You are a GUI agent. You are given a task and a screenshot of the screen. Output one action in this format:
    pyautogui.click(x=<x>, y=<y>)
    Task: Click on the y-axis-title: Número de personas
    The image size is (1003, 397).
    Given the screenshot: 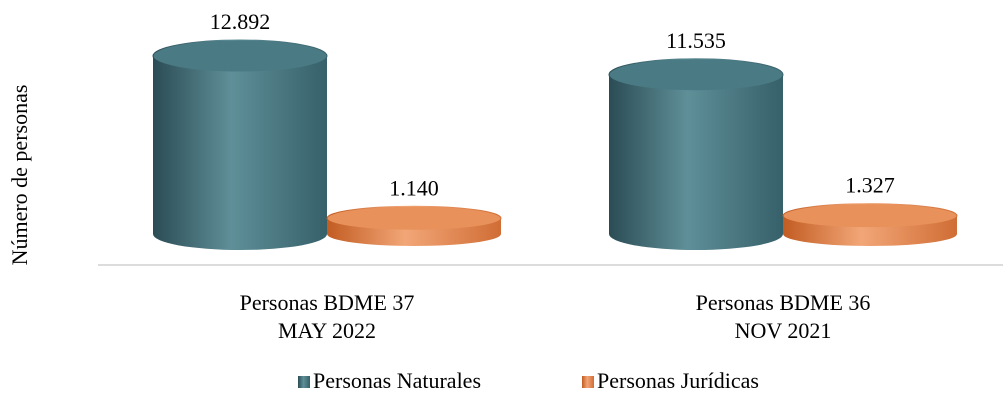 What is the action you would take?
    pyautogui.click(x=19, y=175)
    